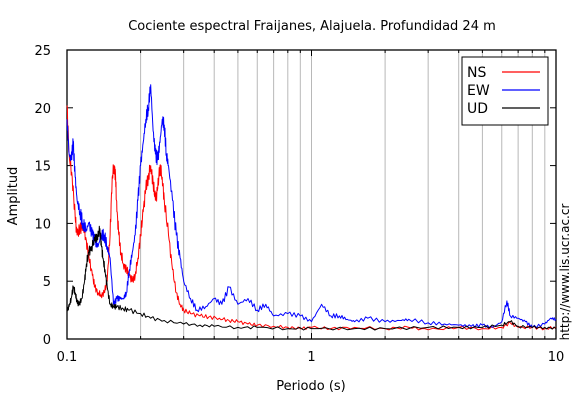  I want to click on y-tick-label: 0, so click(47, 340).